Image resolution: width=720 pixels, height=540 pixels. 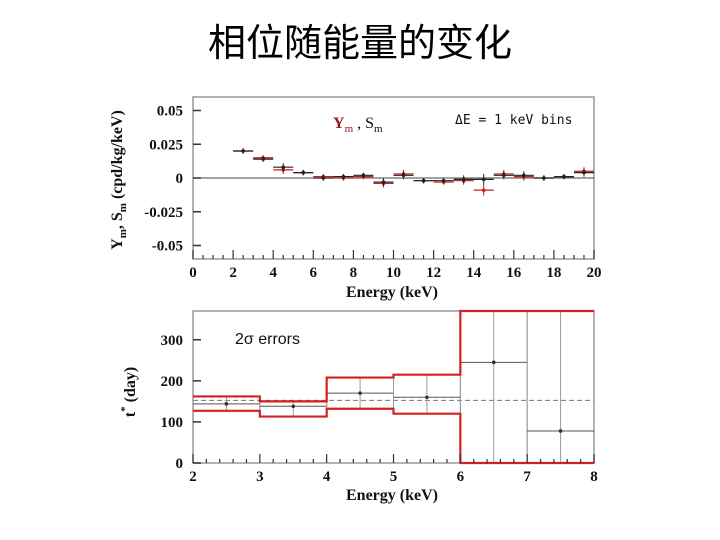 What do you see at coordinates (513, 120) in the screenshot?
I see `top-annotation: ΔE = 1 keV bins` at bounding box center [513, 120].